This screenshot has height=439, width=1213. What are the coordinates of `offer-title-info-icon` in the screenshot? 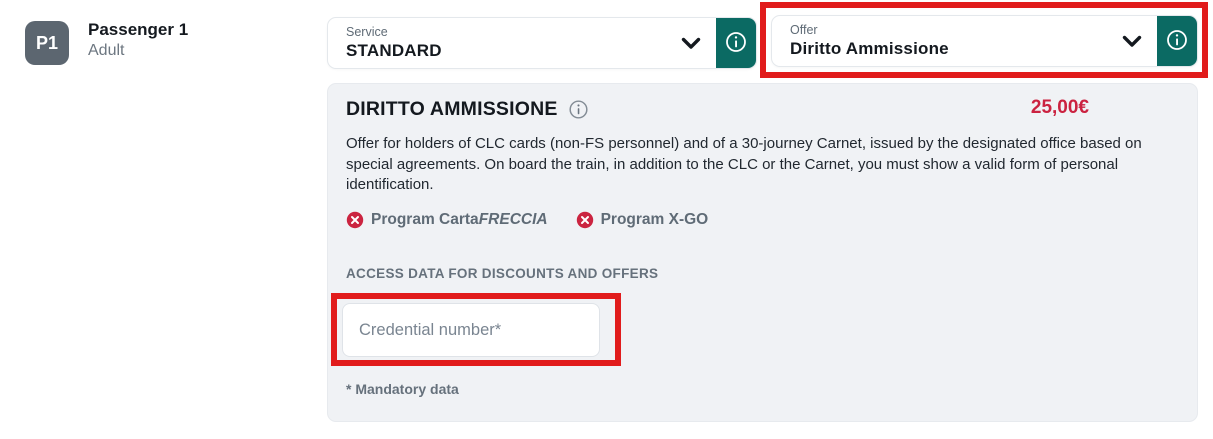 It's located at (578, 109).